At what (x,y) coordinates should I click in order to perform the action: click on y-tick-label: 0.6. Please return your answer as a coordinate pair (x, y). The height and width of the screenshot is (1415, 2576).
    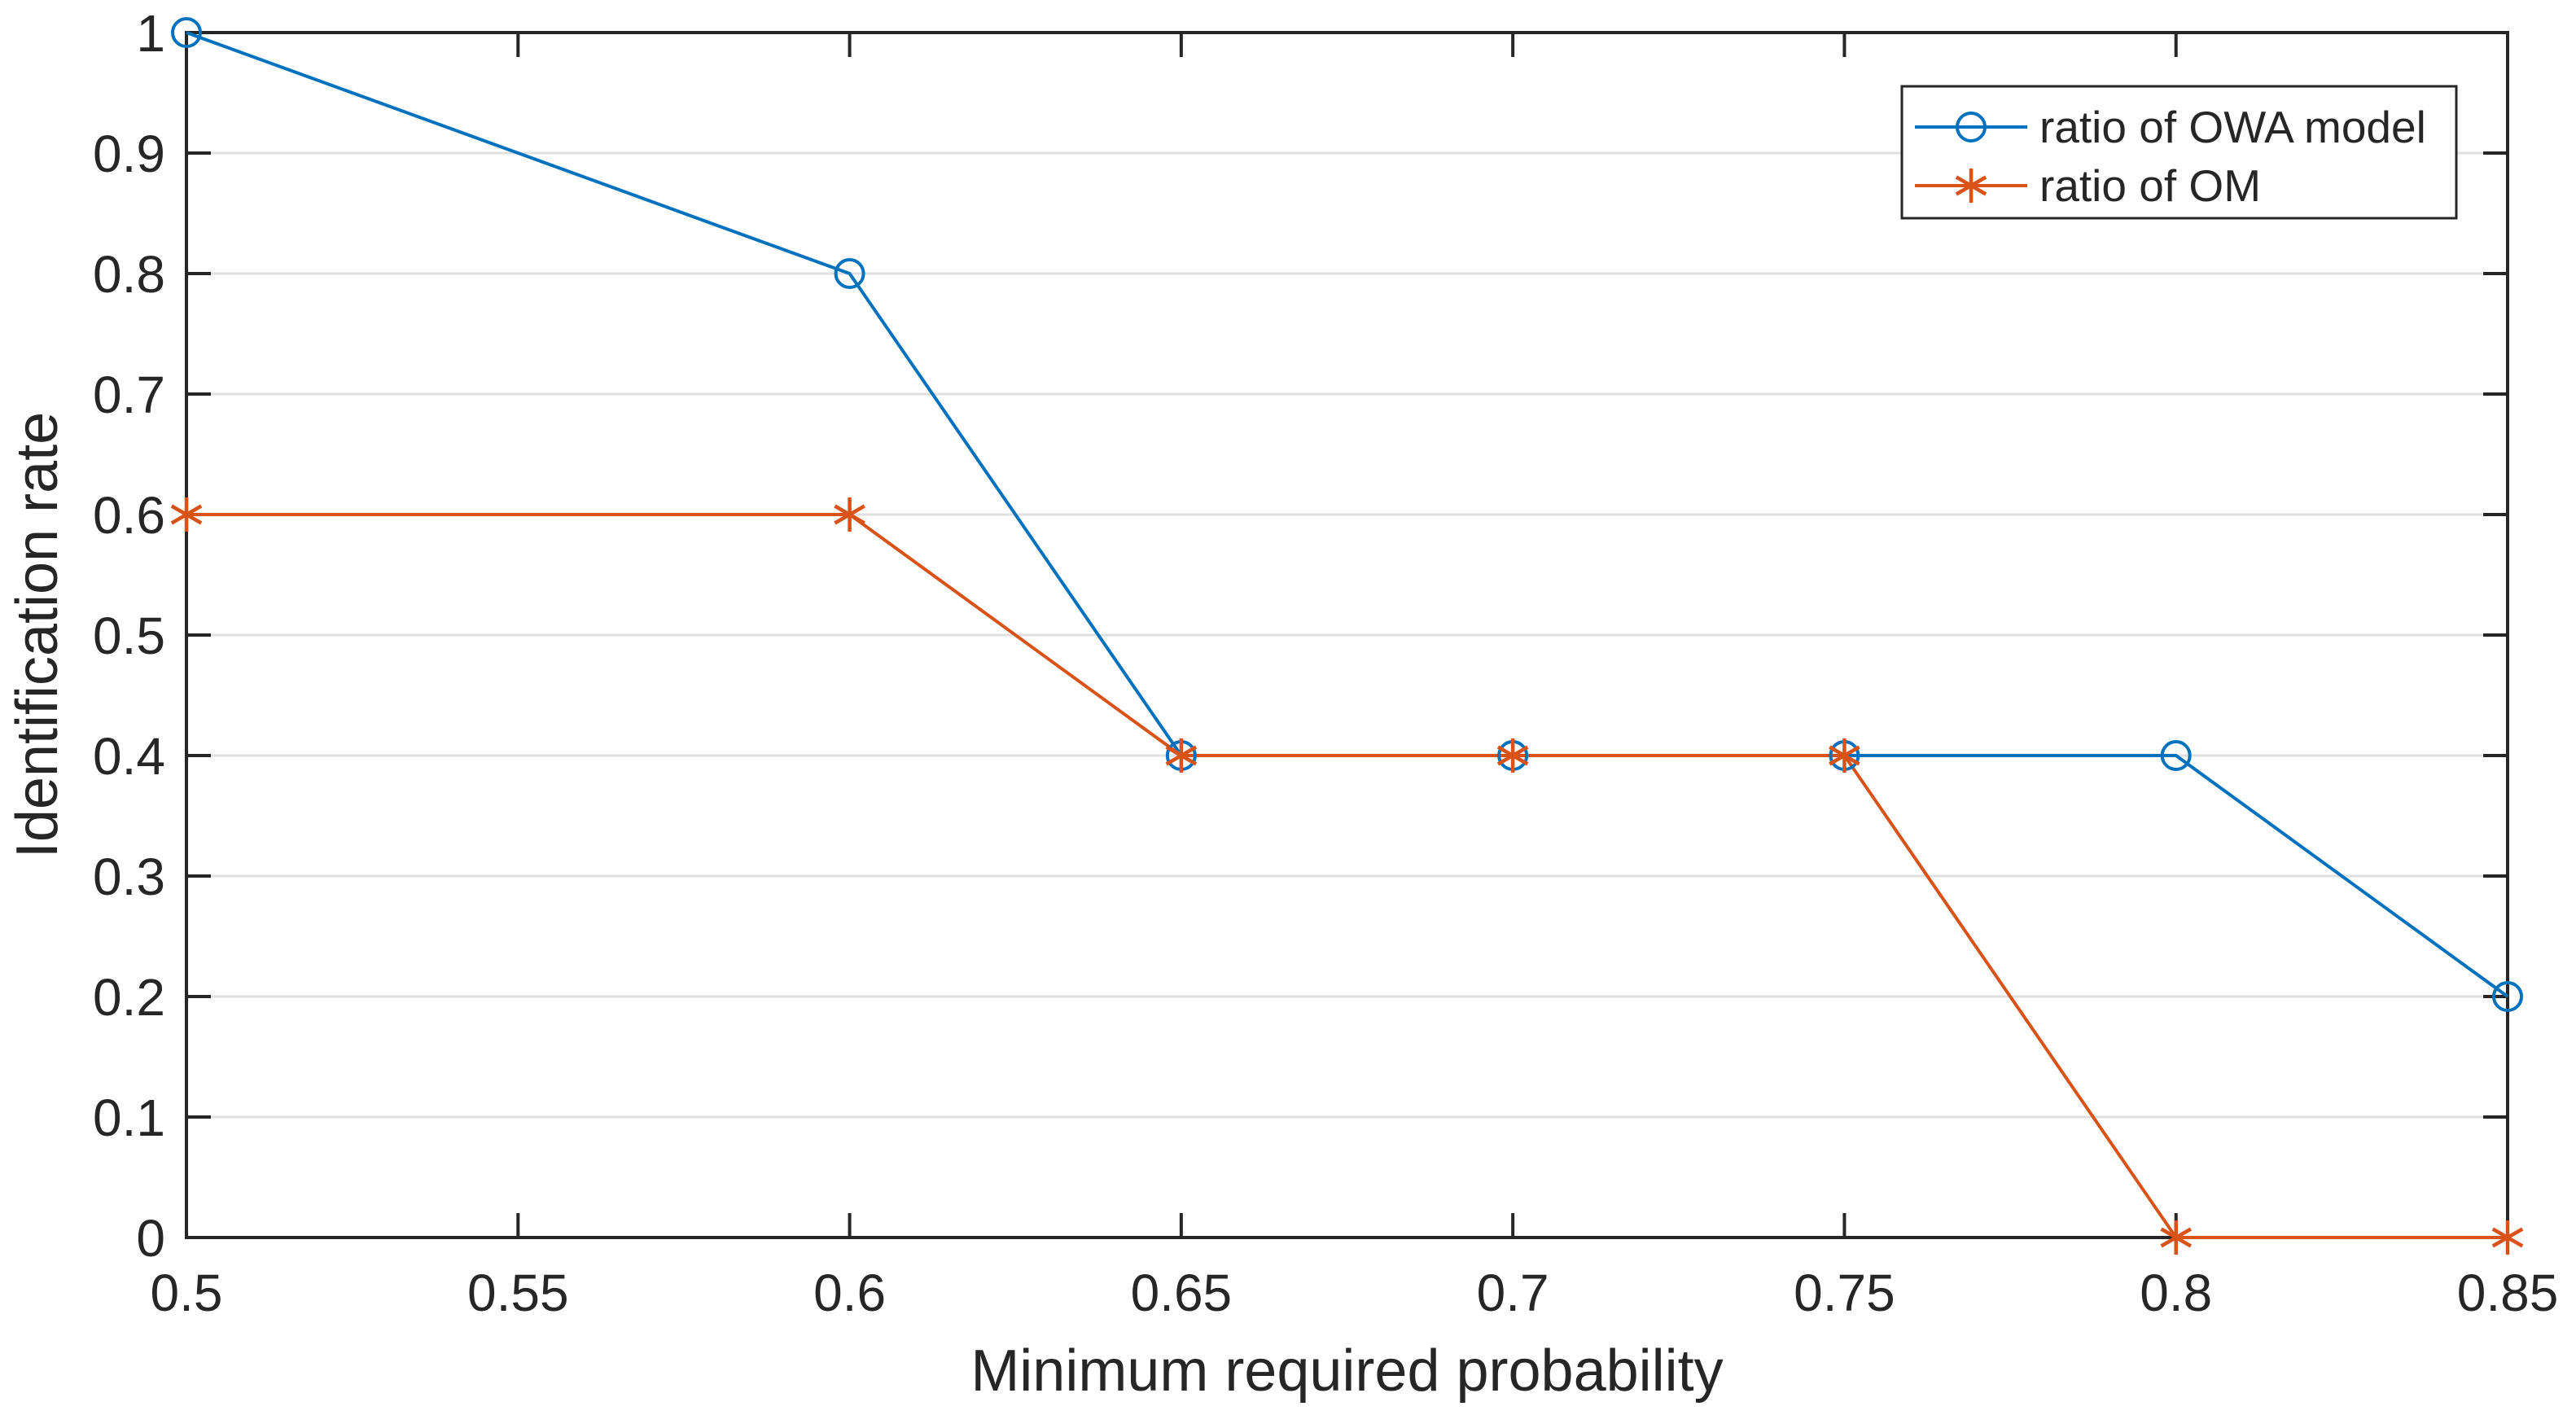
    Looking at the image, I should click on (129, 515).